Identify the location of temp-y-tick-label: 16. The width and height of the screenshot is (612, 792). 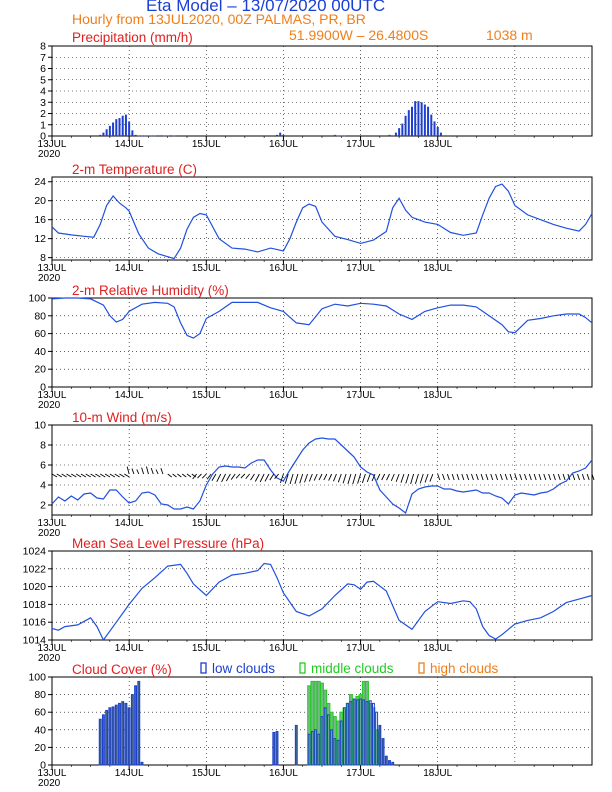
(40, 220).